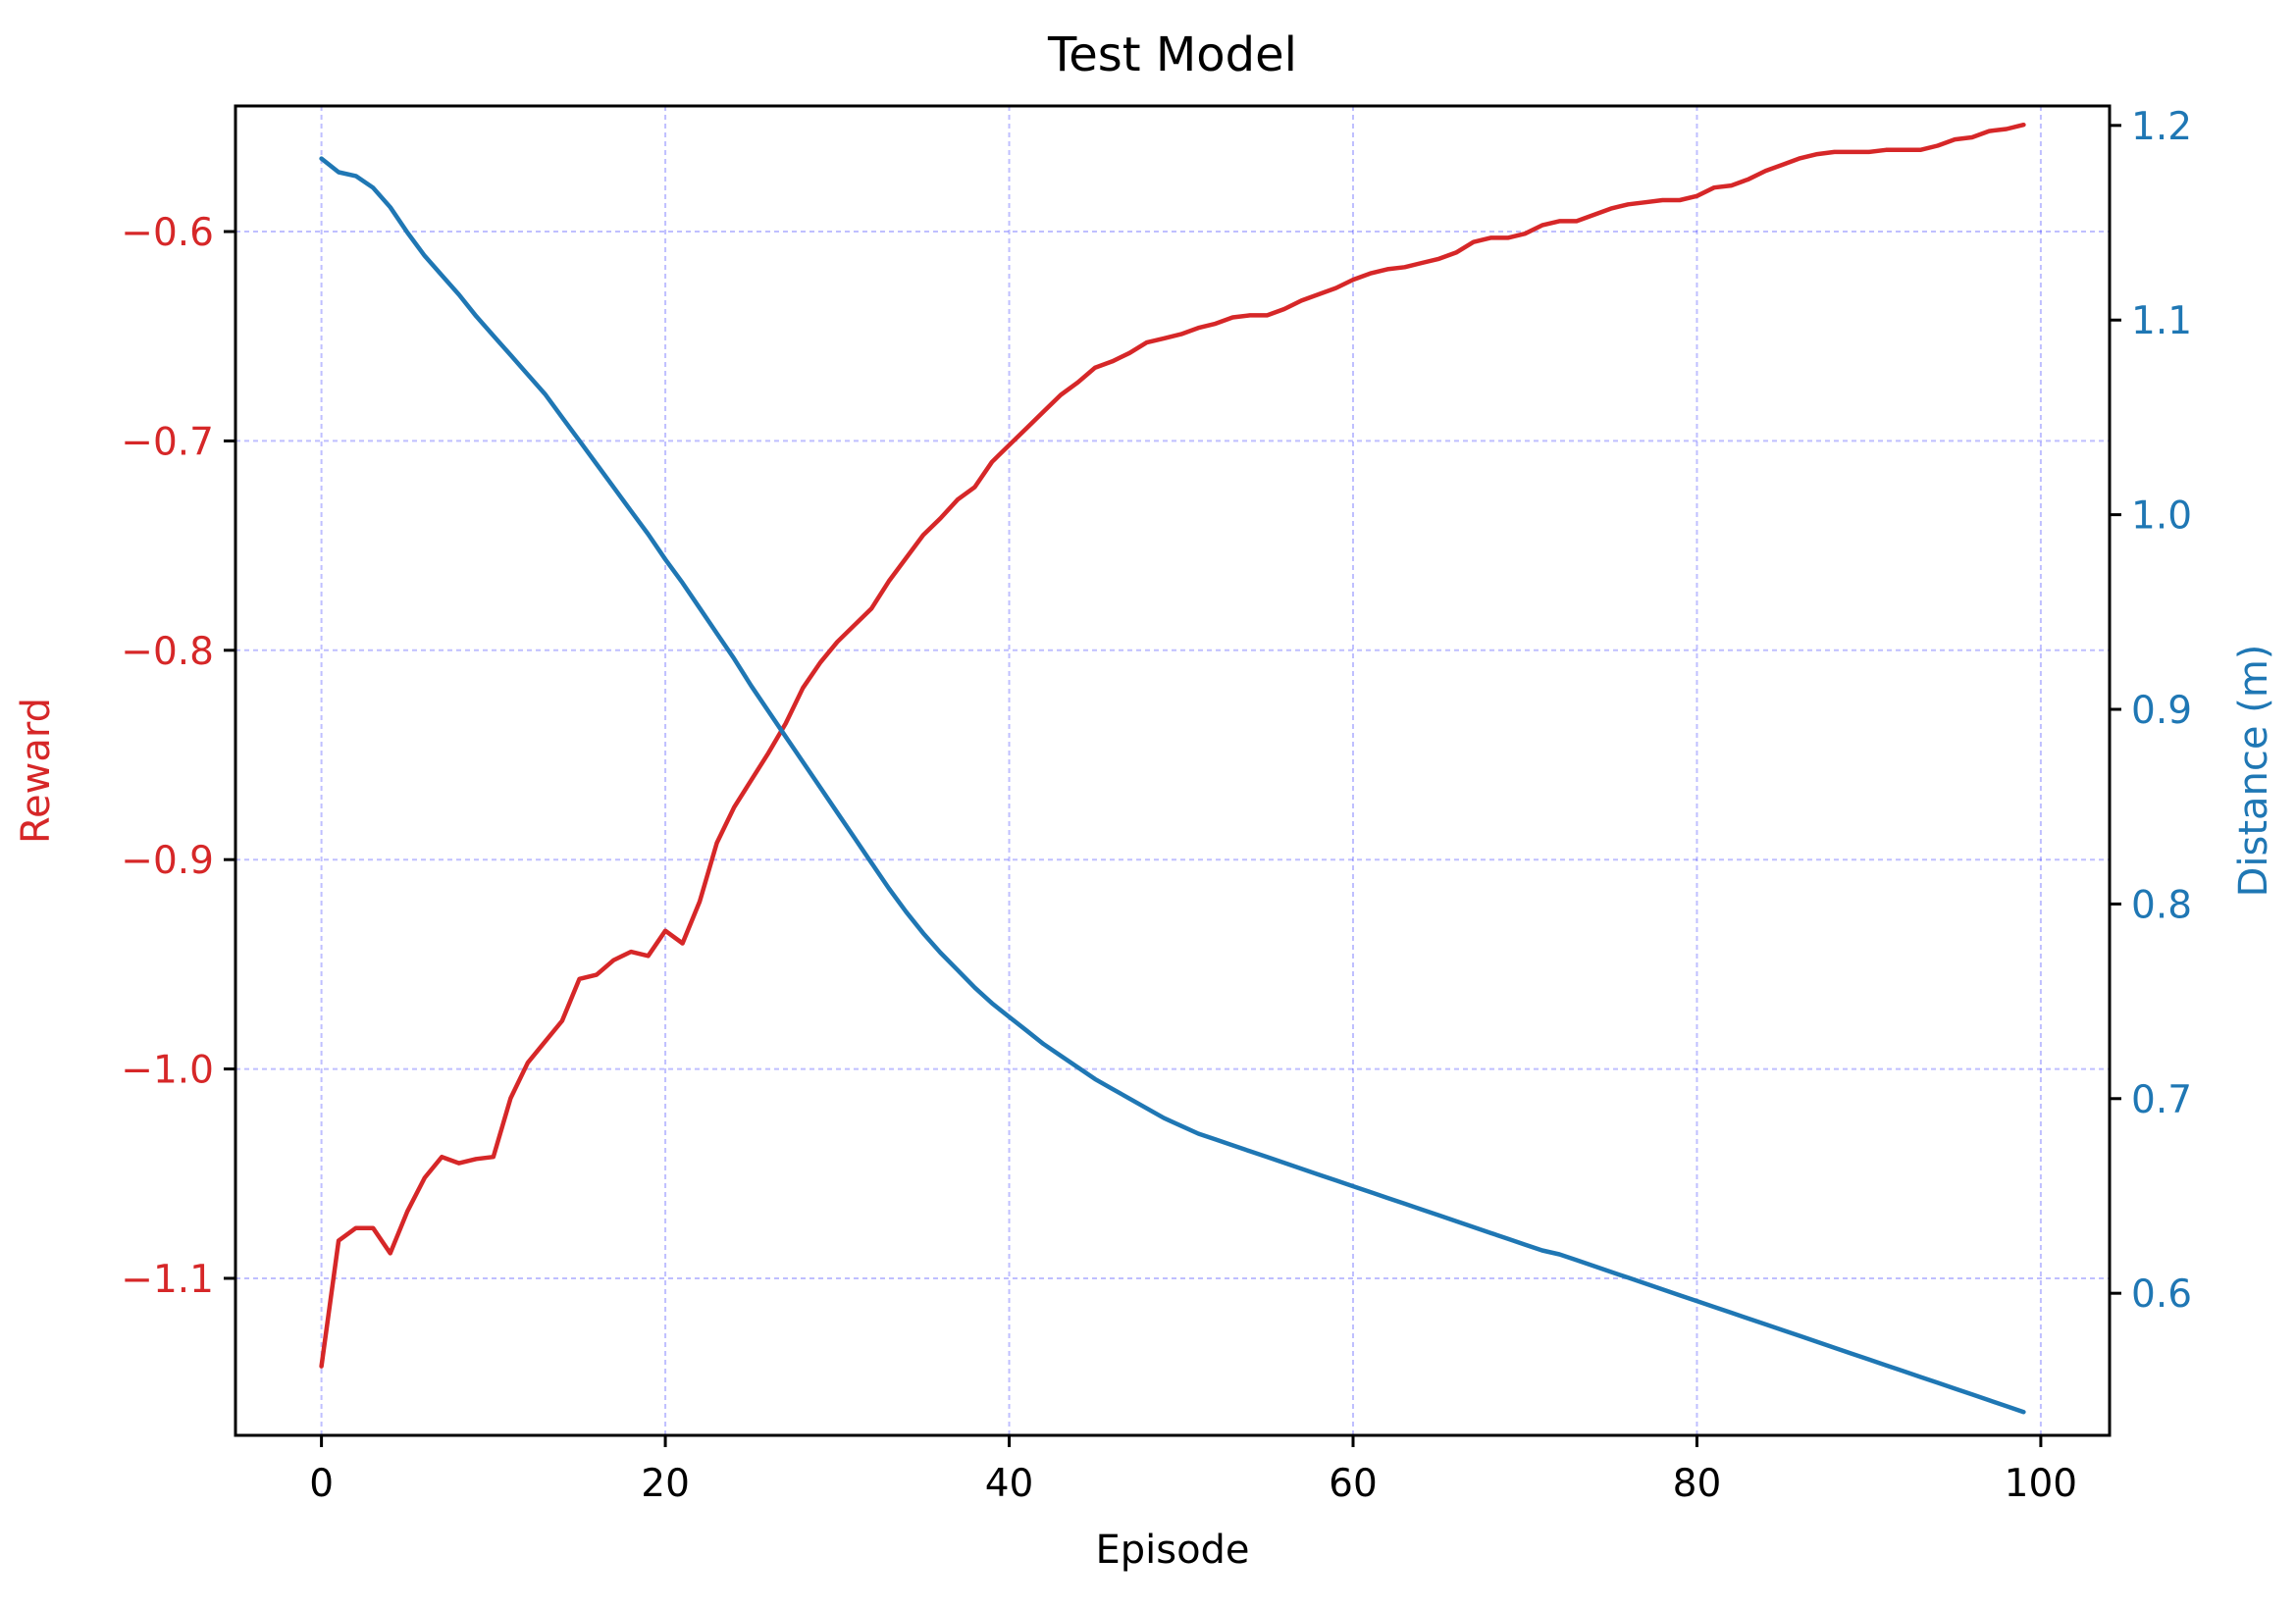  What do you see at coordinates (2253, 771) in the screenshot?
I see `right-axis-title: Distance (m)` at bounding box center [2253, 771].